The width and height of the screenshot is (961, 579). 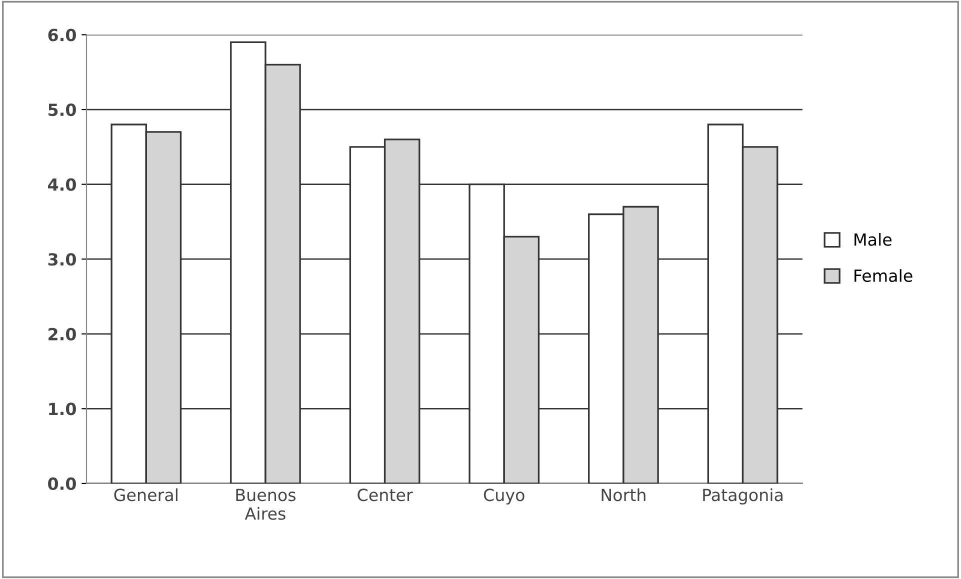 I want to click on y-tick-label: 3.0, so click(x=62, y=259).